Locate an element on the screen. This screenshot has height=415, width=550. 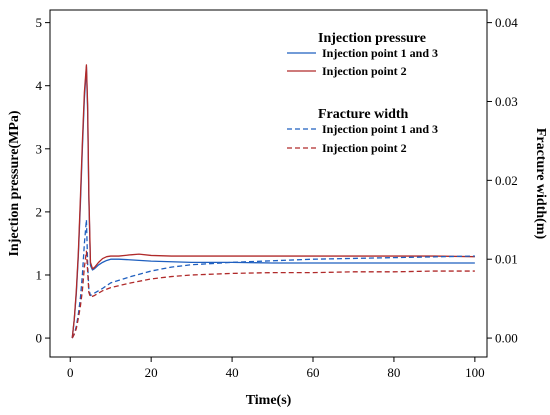
x-axis-ticks: 0 20 40 60 80 100 is located at coordinates (276, 368).